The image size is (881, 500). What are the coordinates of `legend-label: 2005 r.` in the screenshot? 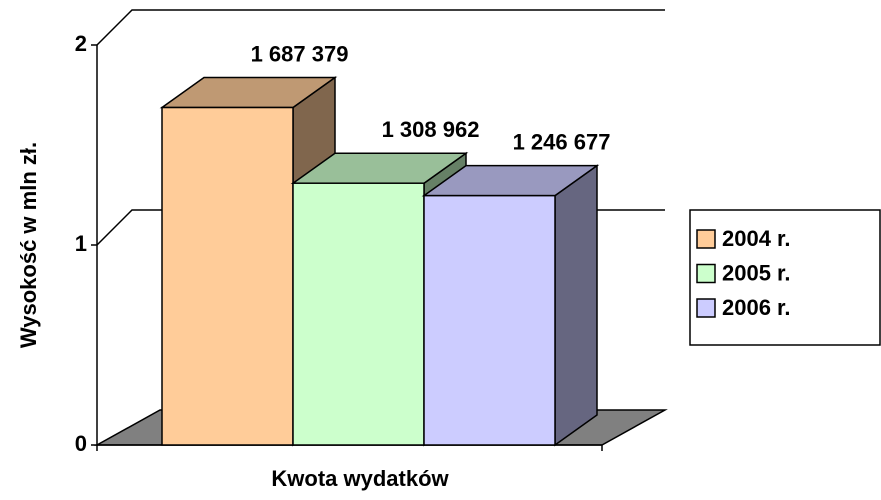 It's located at (756, 272).